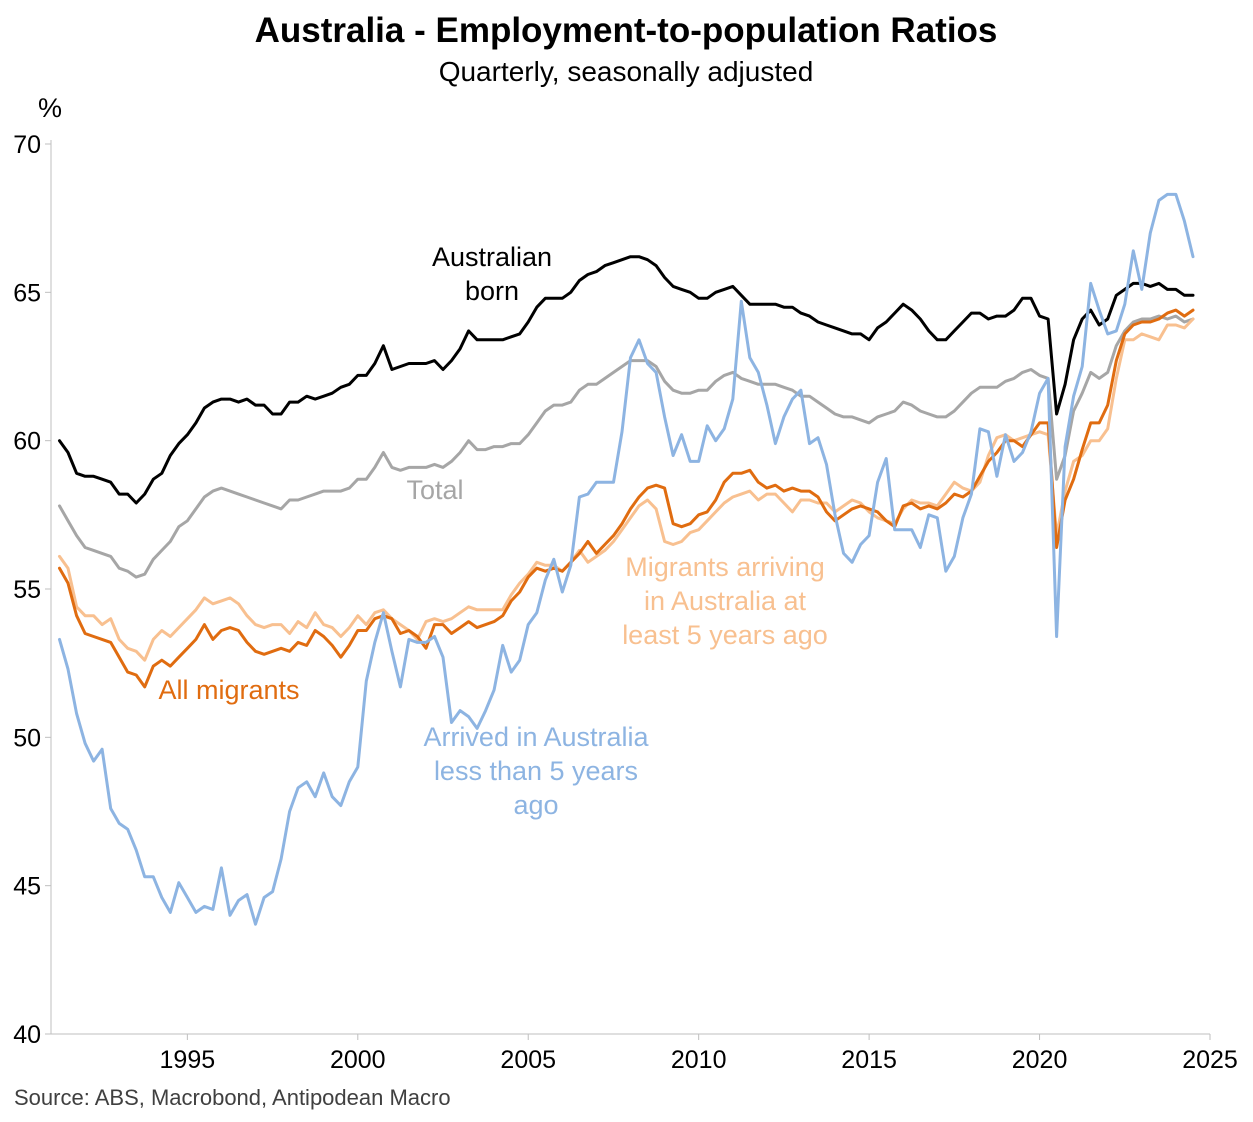 This screenshot has width=1253, height=1122. Describe the element at coordinates (536, 737) in the screenshot. I see `series-label-line: Arrived in Australia` at that location.